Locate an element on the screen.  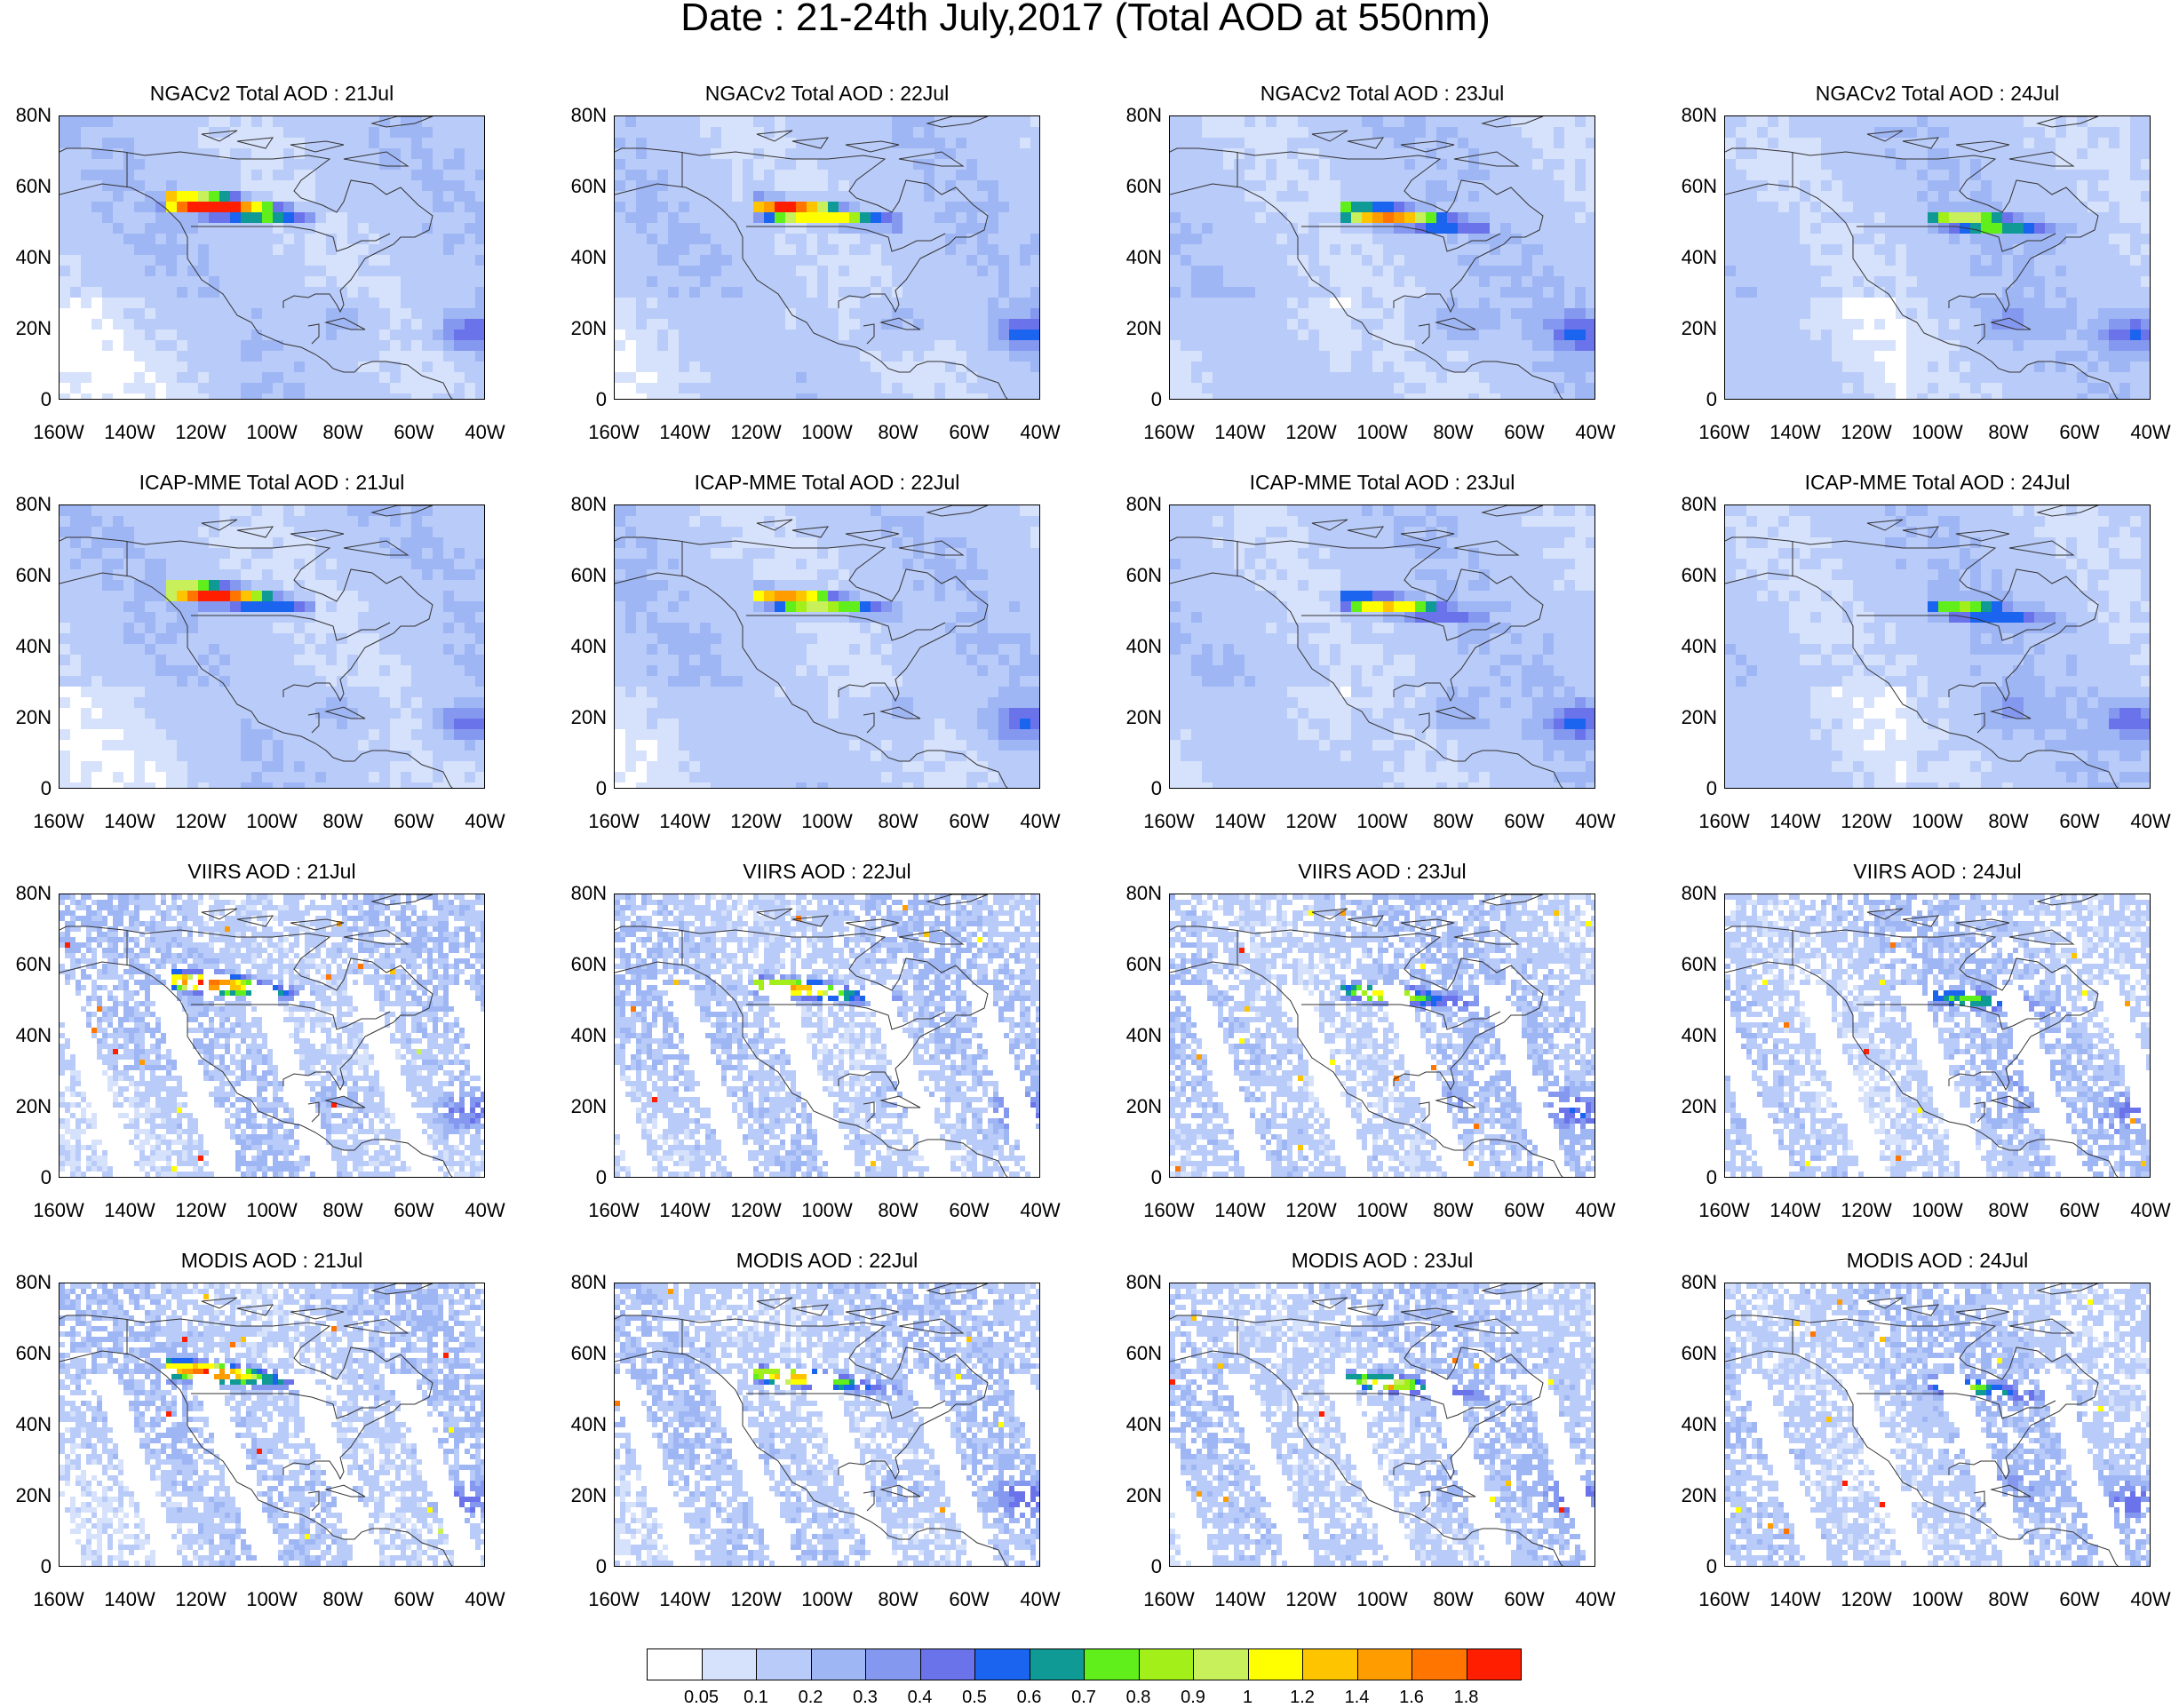
lat-tick-label: 20N is located at coordinates (580, 329).